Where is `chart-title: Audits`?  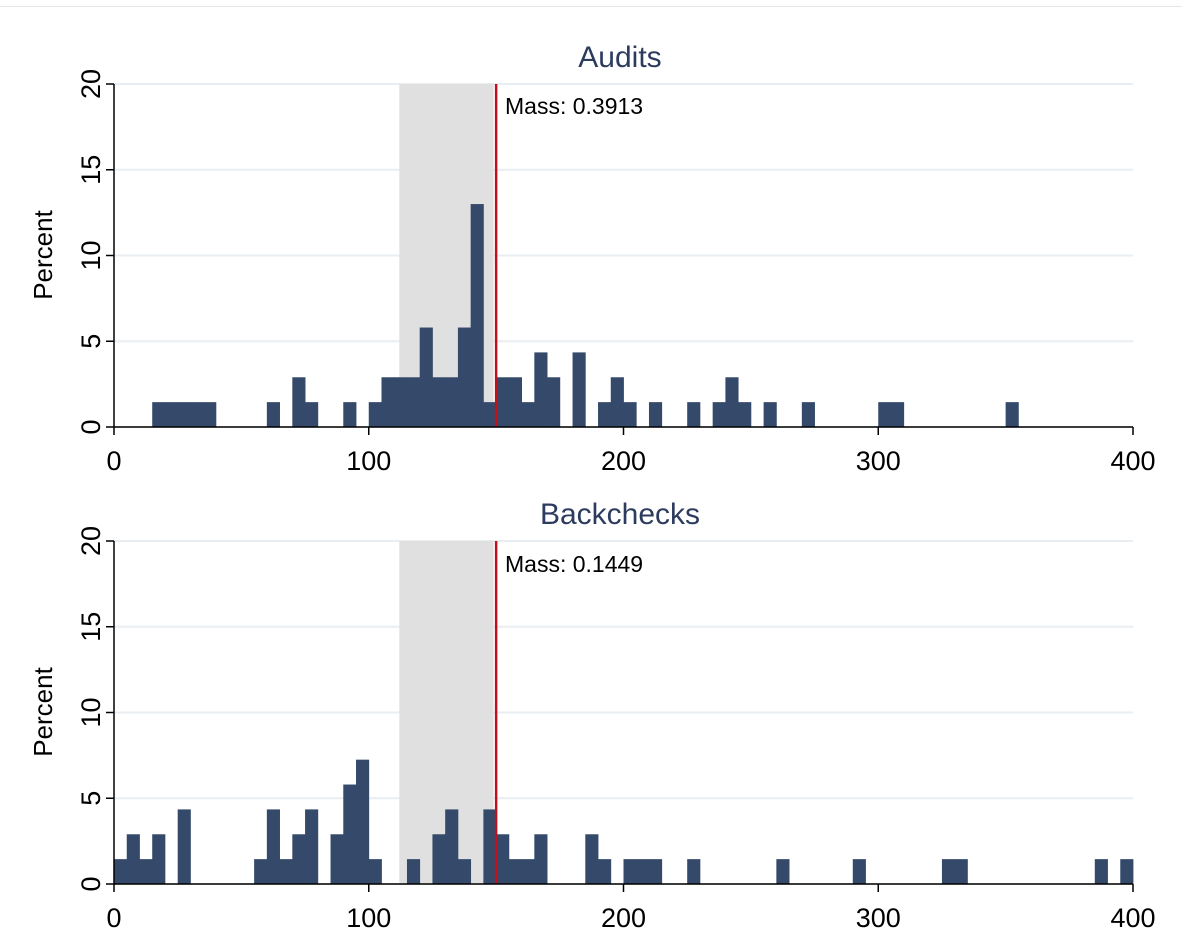 chart-title: Audits is located at coordinates (619, 57).